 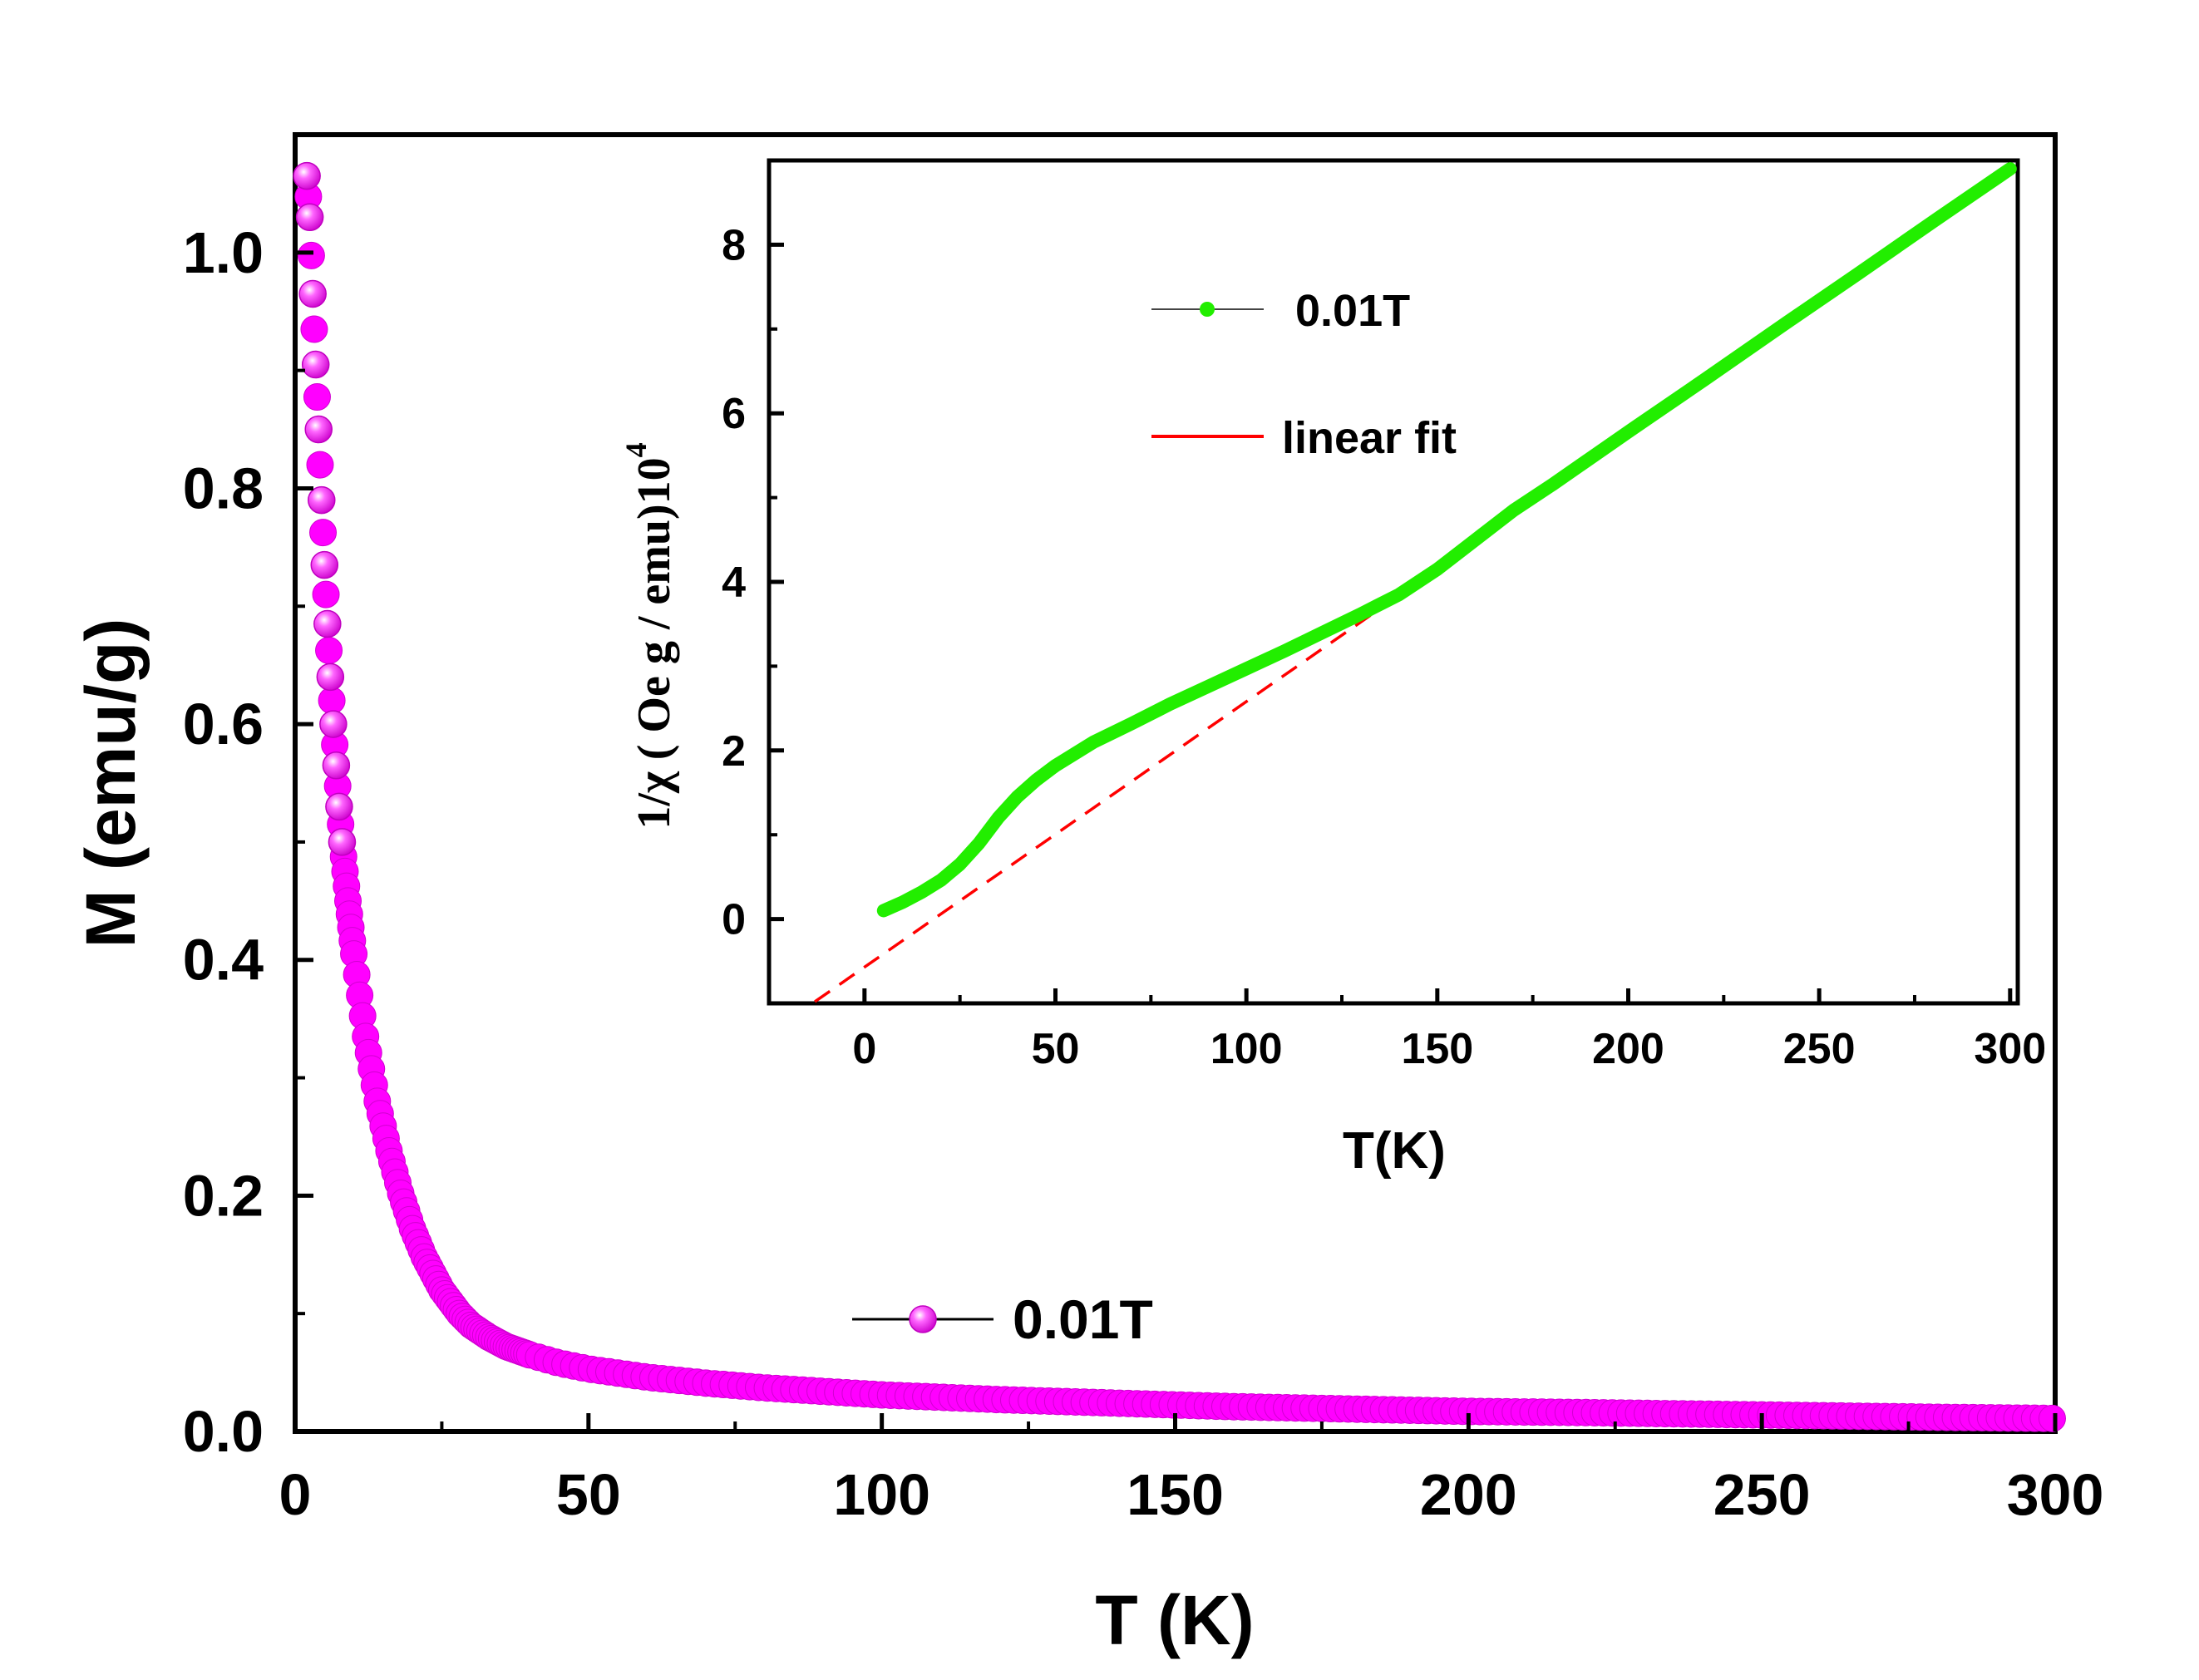 I want to click on main-y-tick-label: 0.2, so click(x=224, y=1195).